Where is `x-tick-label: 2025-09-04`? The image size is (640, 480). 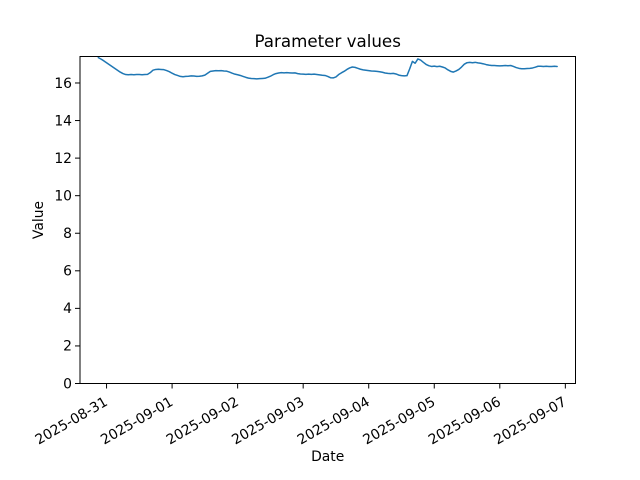 x-tick-label: 2025-09-04 is located at coordinates (334, 421).